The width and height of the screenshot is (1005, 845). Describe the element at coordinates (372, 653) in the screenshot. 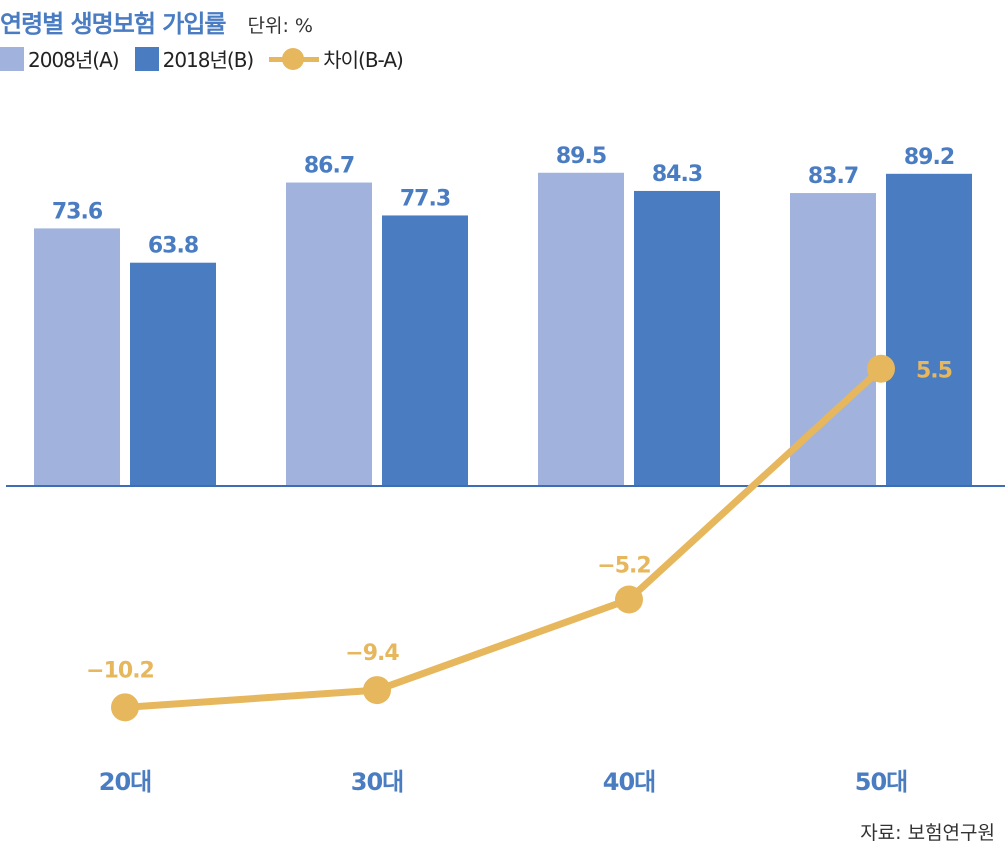

I see `difference-label-30대: −9.4` at that location.